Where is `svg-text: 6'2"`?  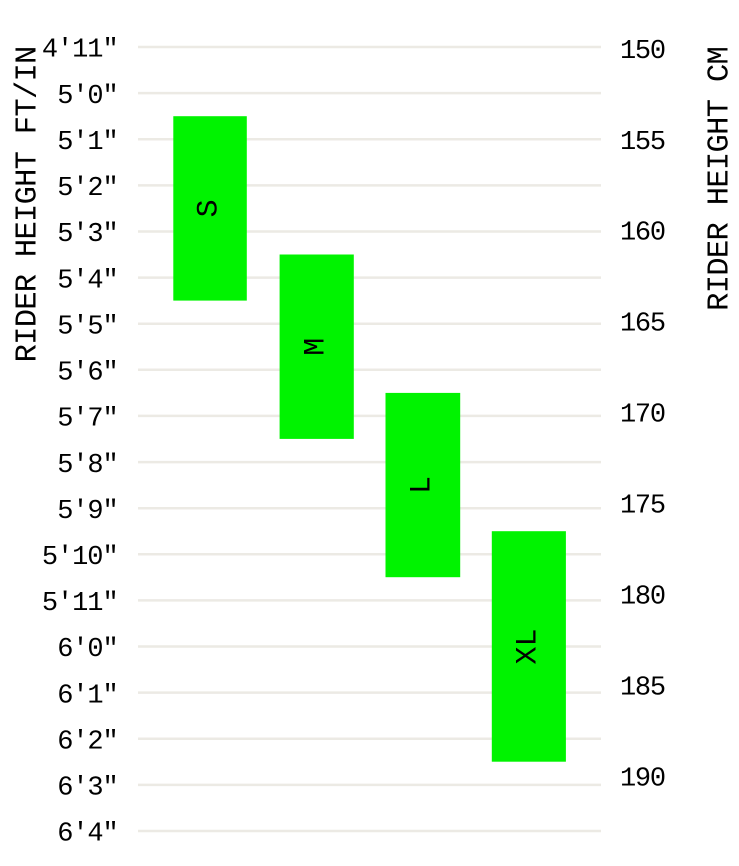 svg-text: 6'2" is located at coordinates (87, 743).